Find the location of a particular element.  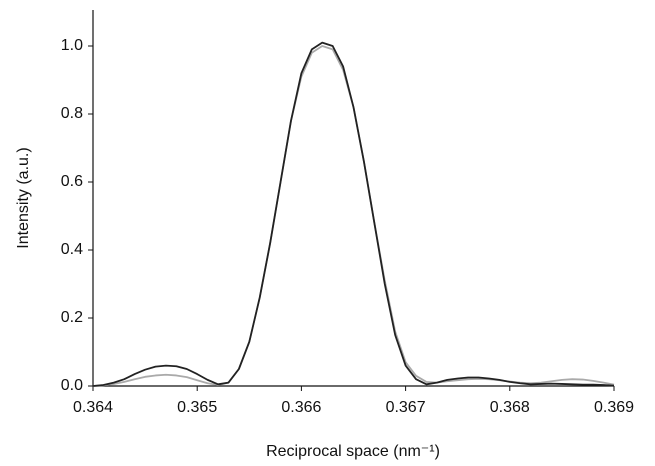

x-tick-label: 0.365 is located at coordinates (197, 407).